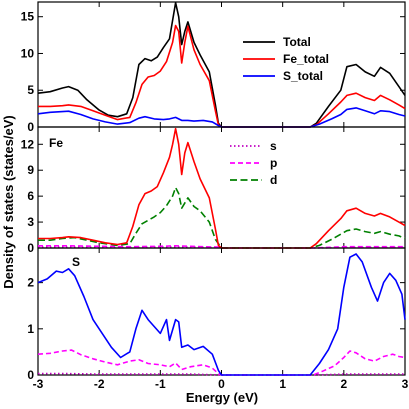 This screenshot has height=409, width=409. Describe the element at coordinates (8, 201) in the screenshot. I see `y-axis-title: Density of states (states/eV)` at that location.